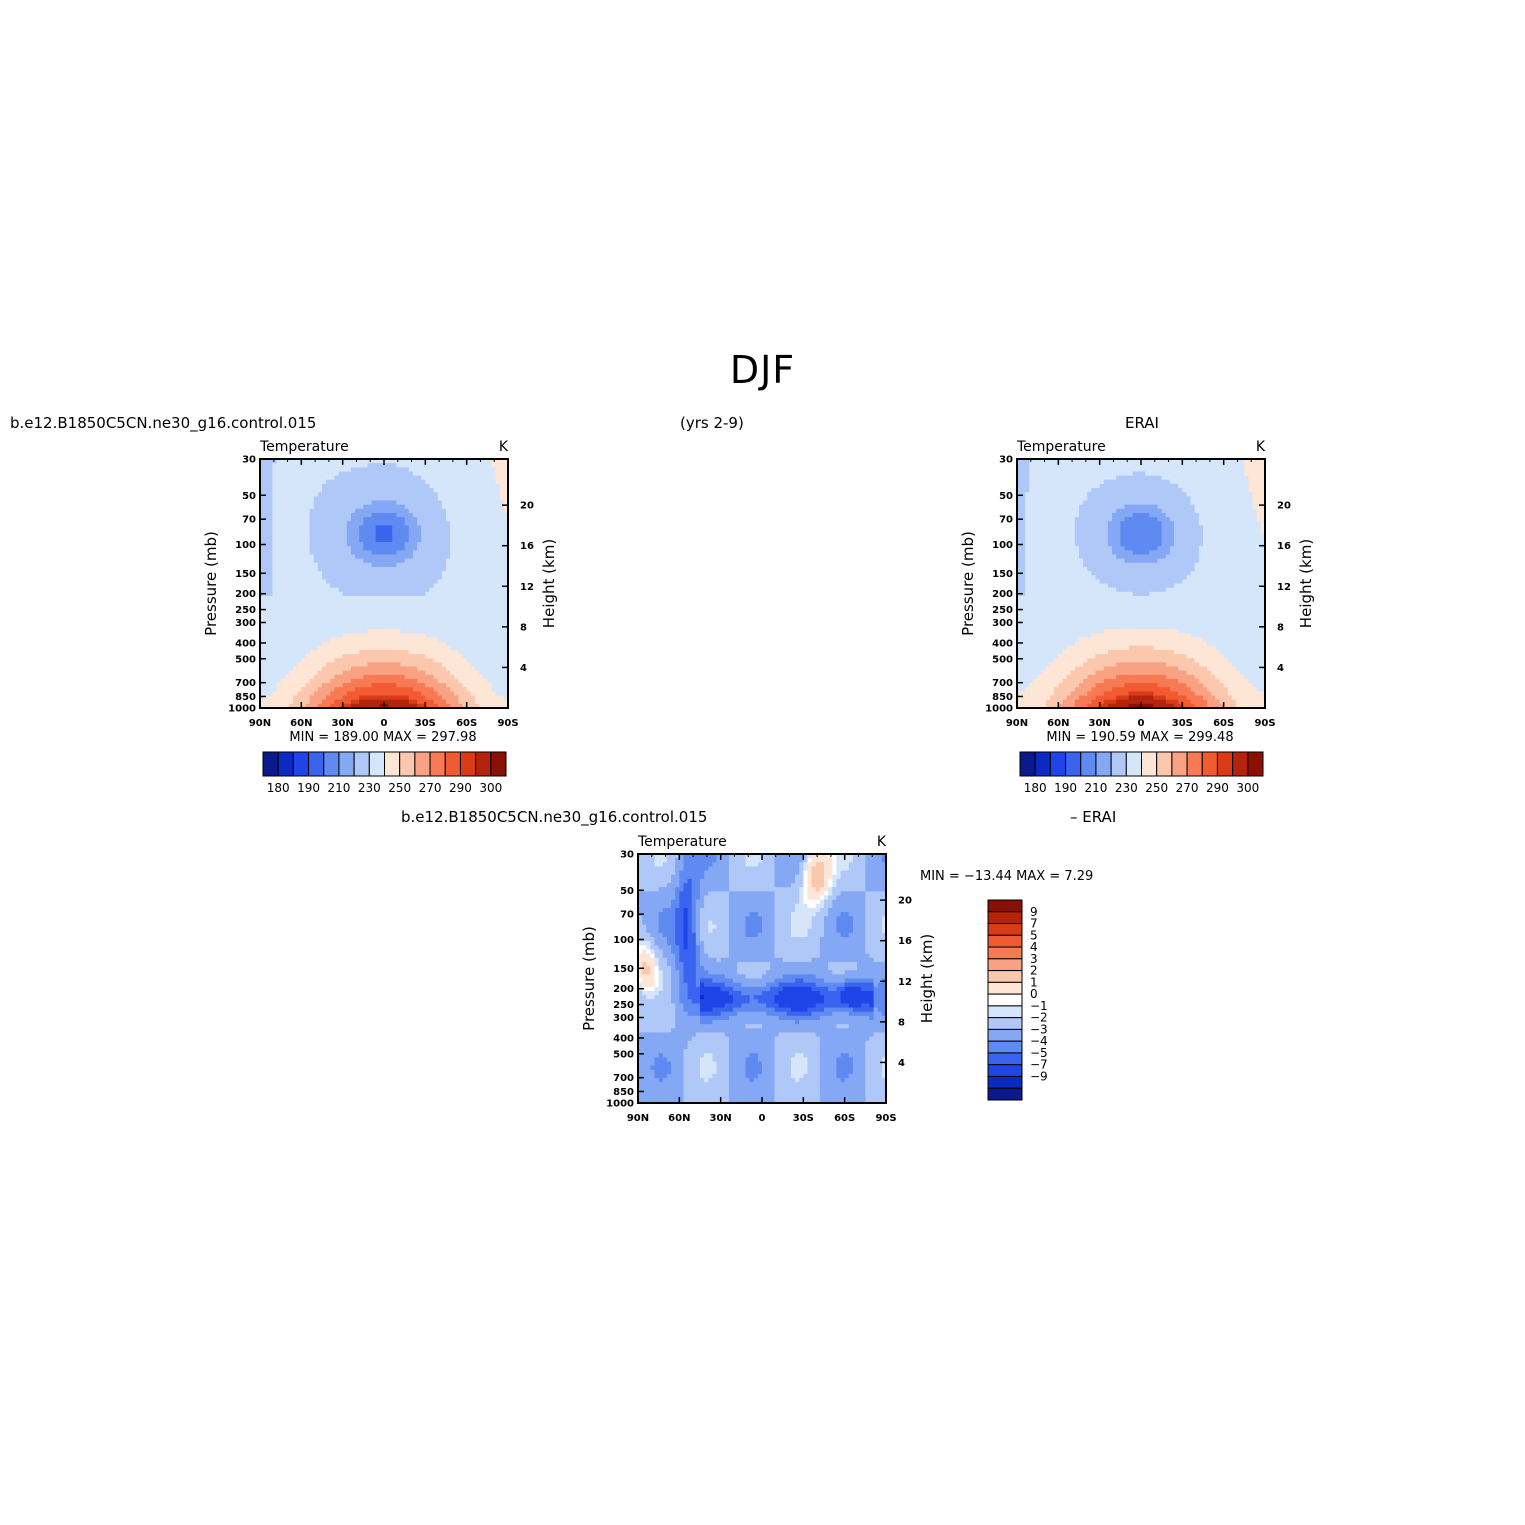 Image resolution: width=1525 pixels, height=1525 pixels. Describe the element at coordinates (762, 979) in the screenshot. I see `diff-contour-fill` at that location.